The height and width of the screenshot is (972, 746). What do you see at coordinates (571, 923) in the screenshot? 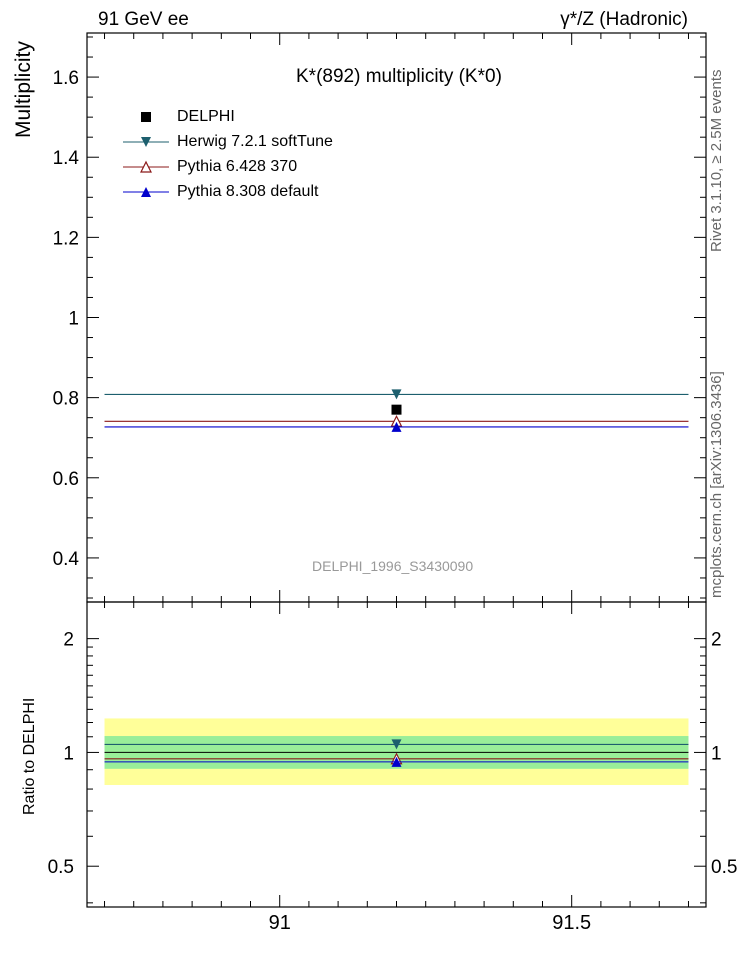
I see `x-tick-label: 91.5` at bounding box center [571, 923].